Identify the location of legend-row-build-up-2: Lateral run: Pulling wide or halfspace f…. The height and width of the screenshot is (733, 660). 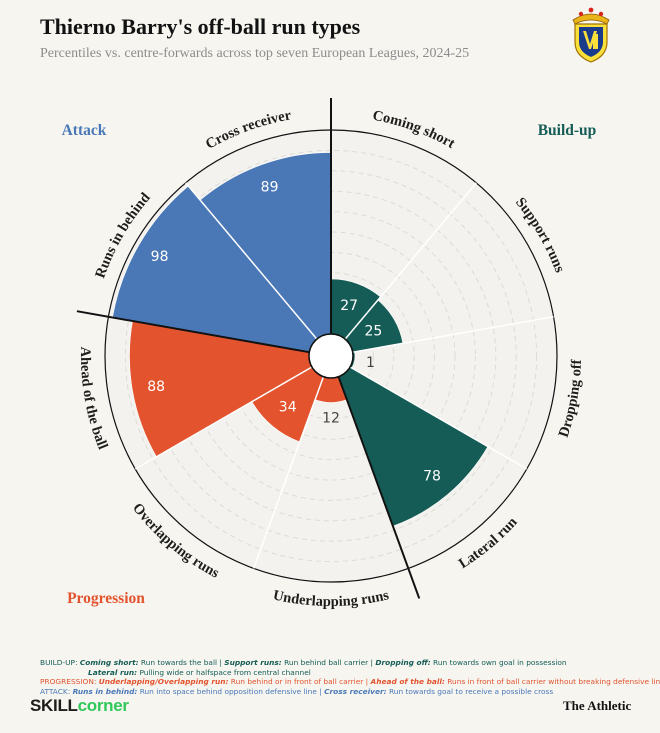
(350, 673).